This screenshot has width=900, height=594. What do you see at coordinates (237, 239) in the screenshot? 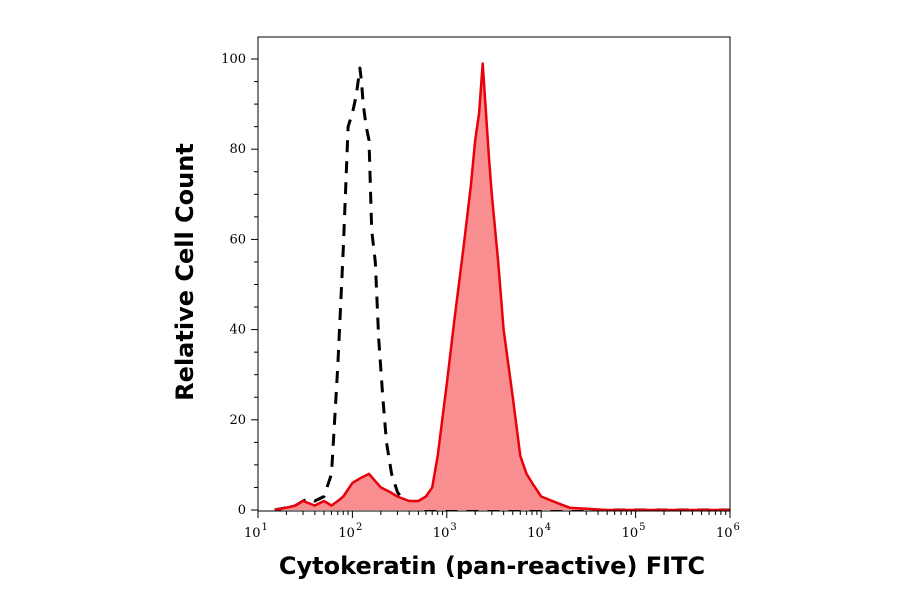
I see `y-tick-label: 60` at bounding box center [237, 239].